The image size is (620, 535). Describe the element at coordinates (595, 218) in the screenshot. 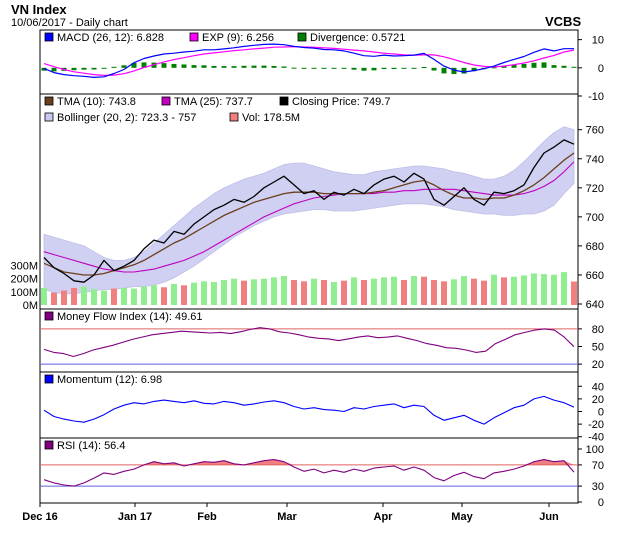

I see `y-tick-label-price: 700` at that location.